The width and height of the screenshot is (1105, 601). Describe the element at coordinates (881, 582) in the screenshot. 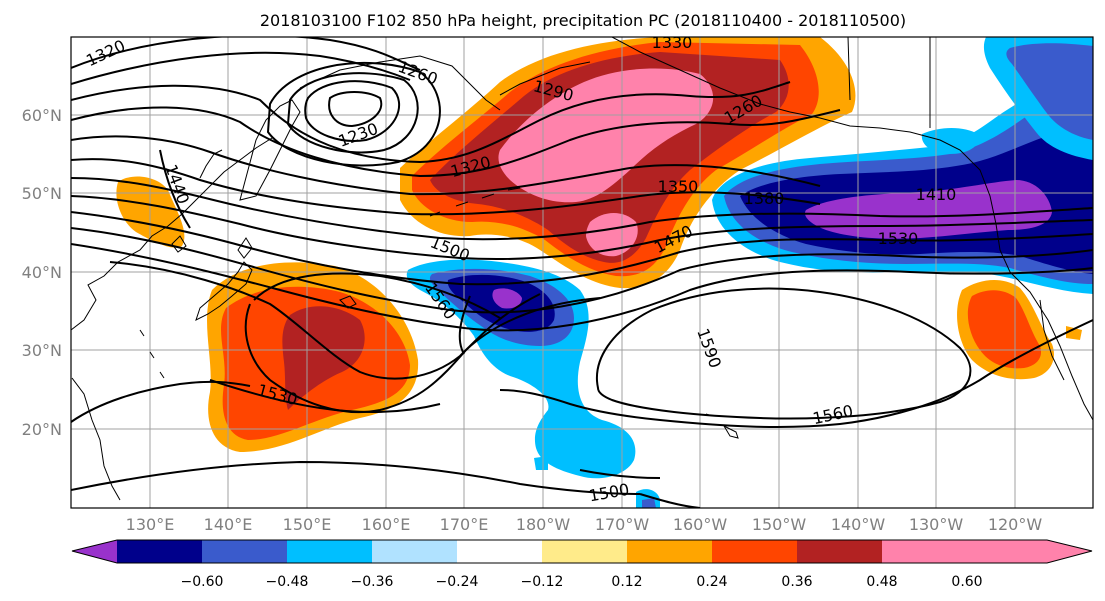

I see `colorbar-tick-label: 0.48` at that location.